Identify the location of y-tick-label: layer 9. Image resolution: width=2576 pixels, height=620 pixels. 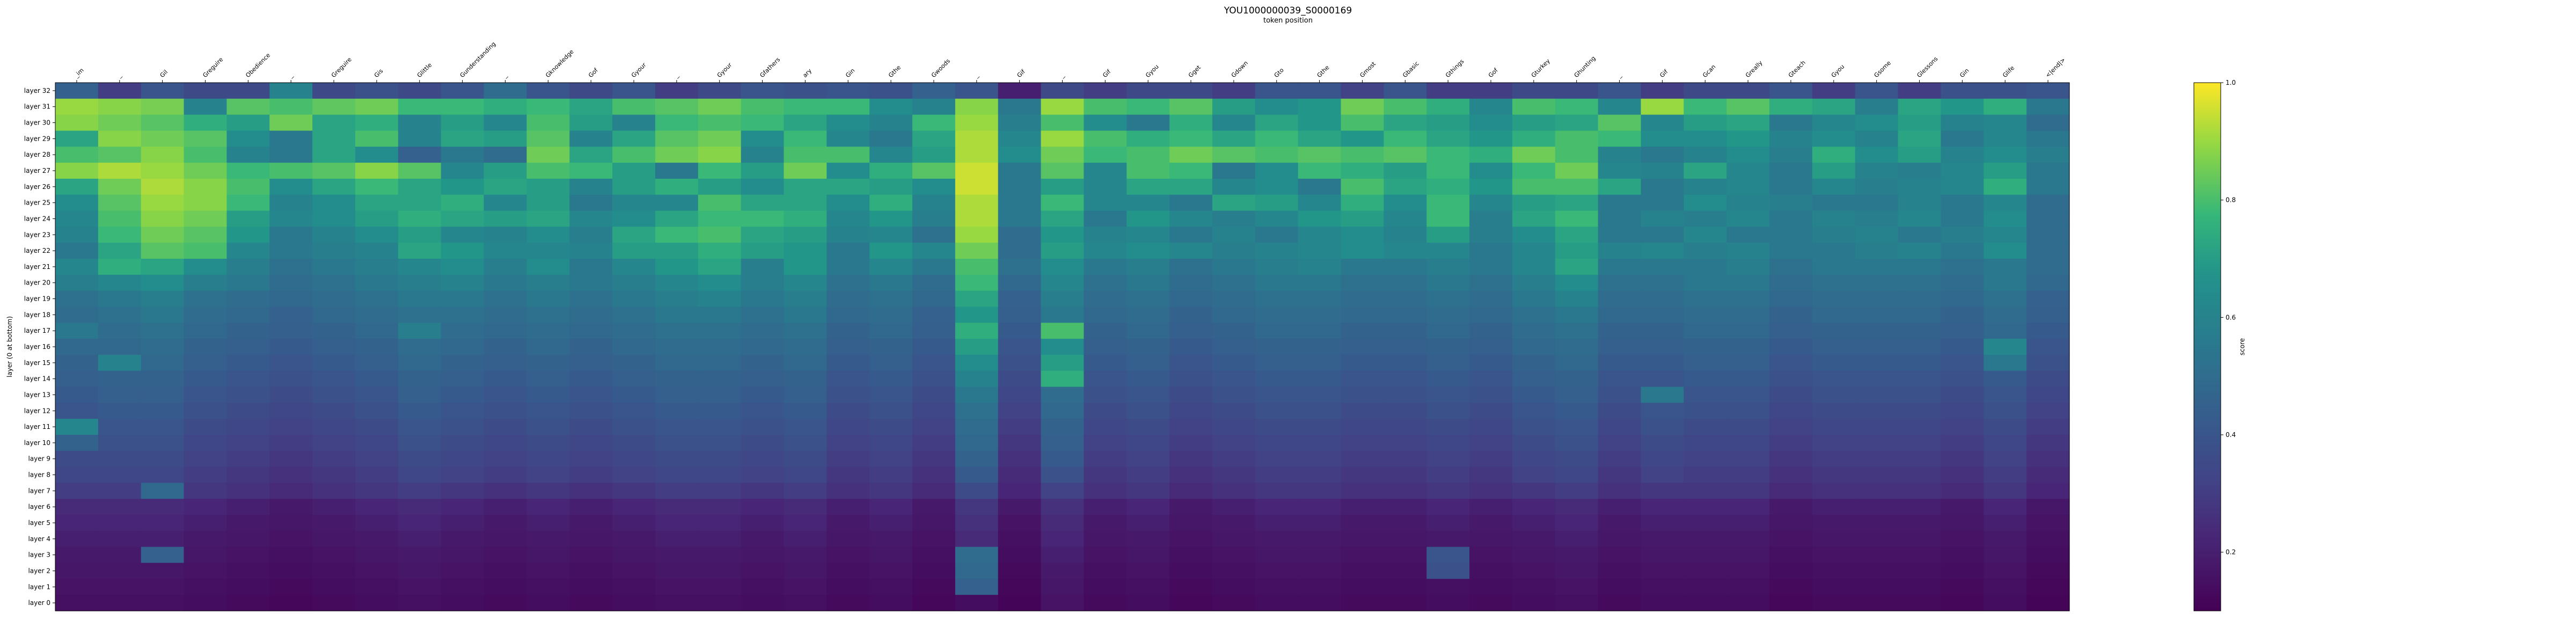
(39, 459).